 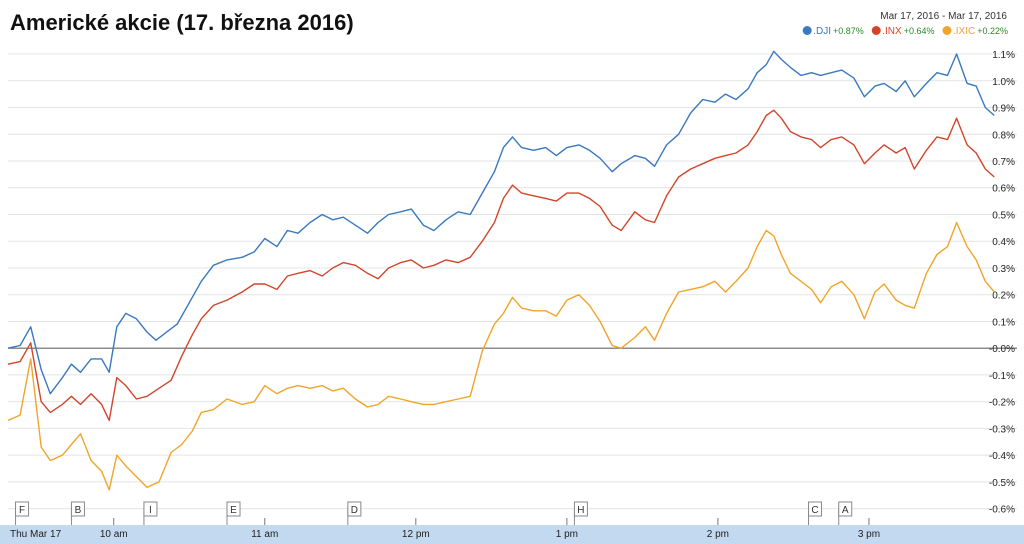 I want to click on y-tick-label: 0.9%, so click(x=1003, y=109).